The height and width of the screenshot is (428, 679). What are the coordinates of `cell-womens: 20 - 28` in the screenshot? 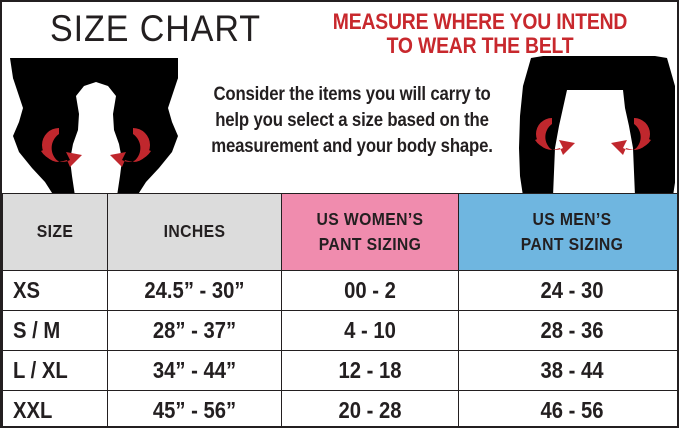 It's located at (370, 408).